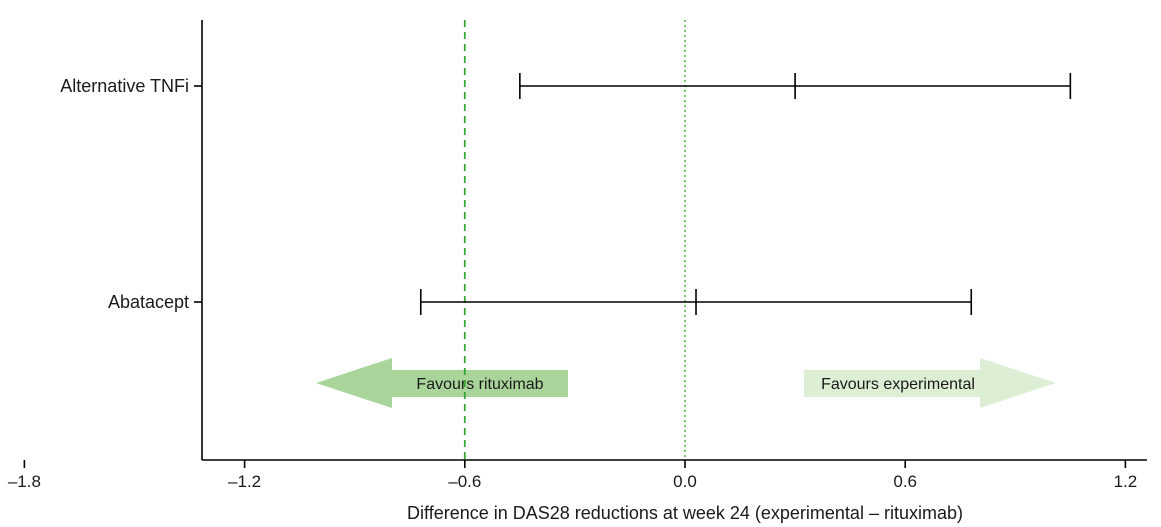 The image size is (1161, 527). I want to click on x-tick-label: –0.6, so click(464, 481).